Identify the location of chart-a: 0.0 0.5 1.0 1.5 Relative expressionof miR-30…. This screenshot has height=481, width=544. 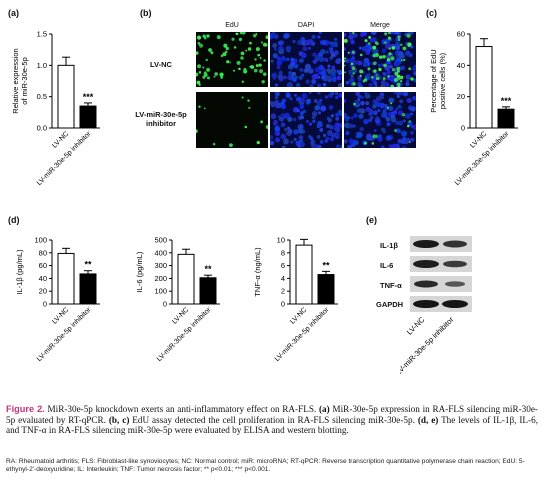
(55, 108).